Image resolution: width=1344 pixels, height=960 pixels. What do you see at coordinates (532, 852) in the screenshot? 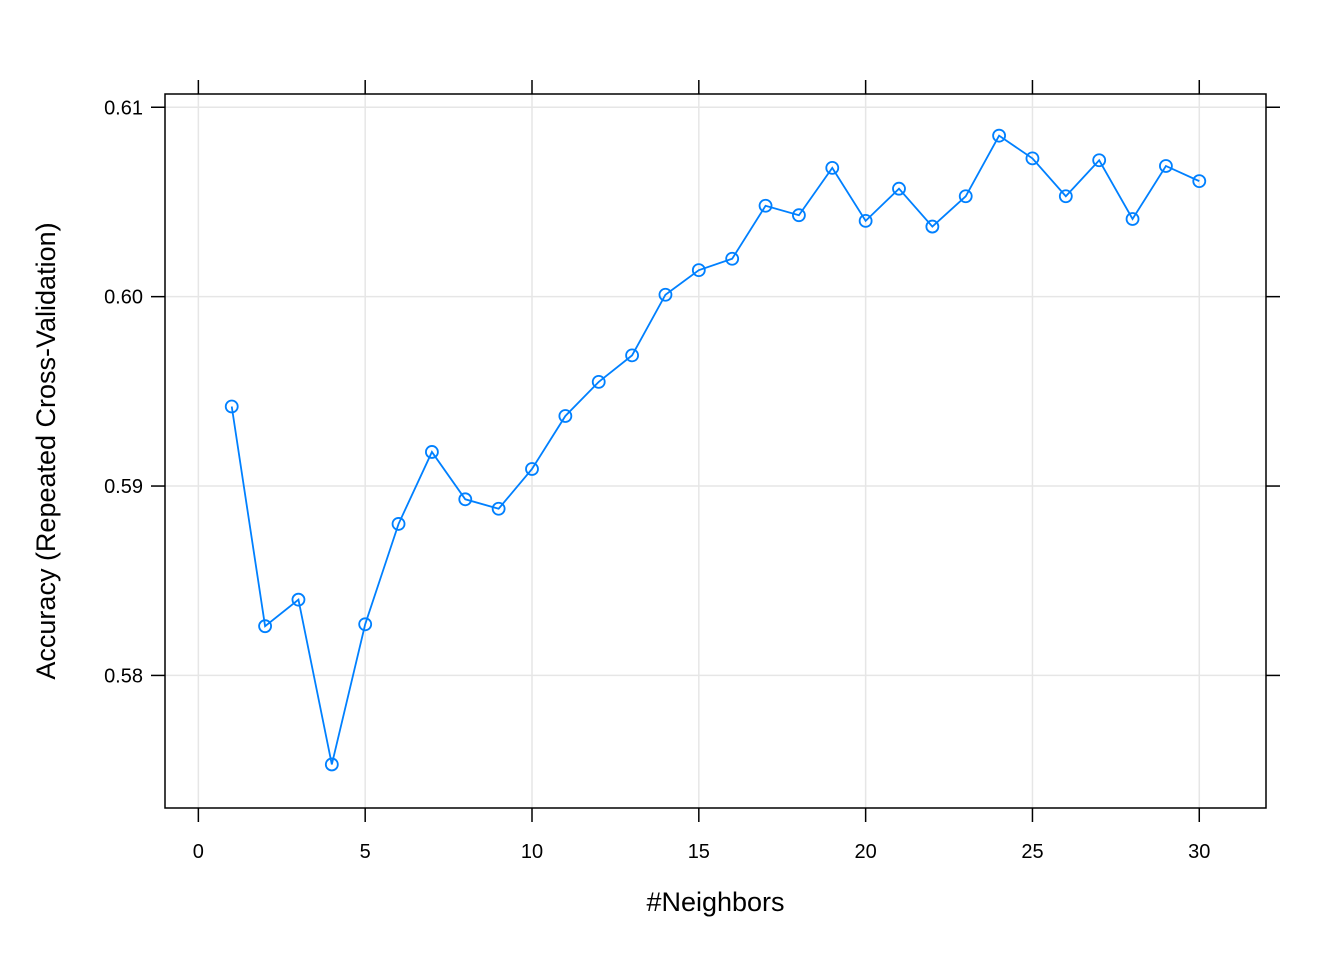
I see `x-tick-label: 10` at bounding box center [532, 852].